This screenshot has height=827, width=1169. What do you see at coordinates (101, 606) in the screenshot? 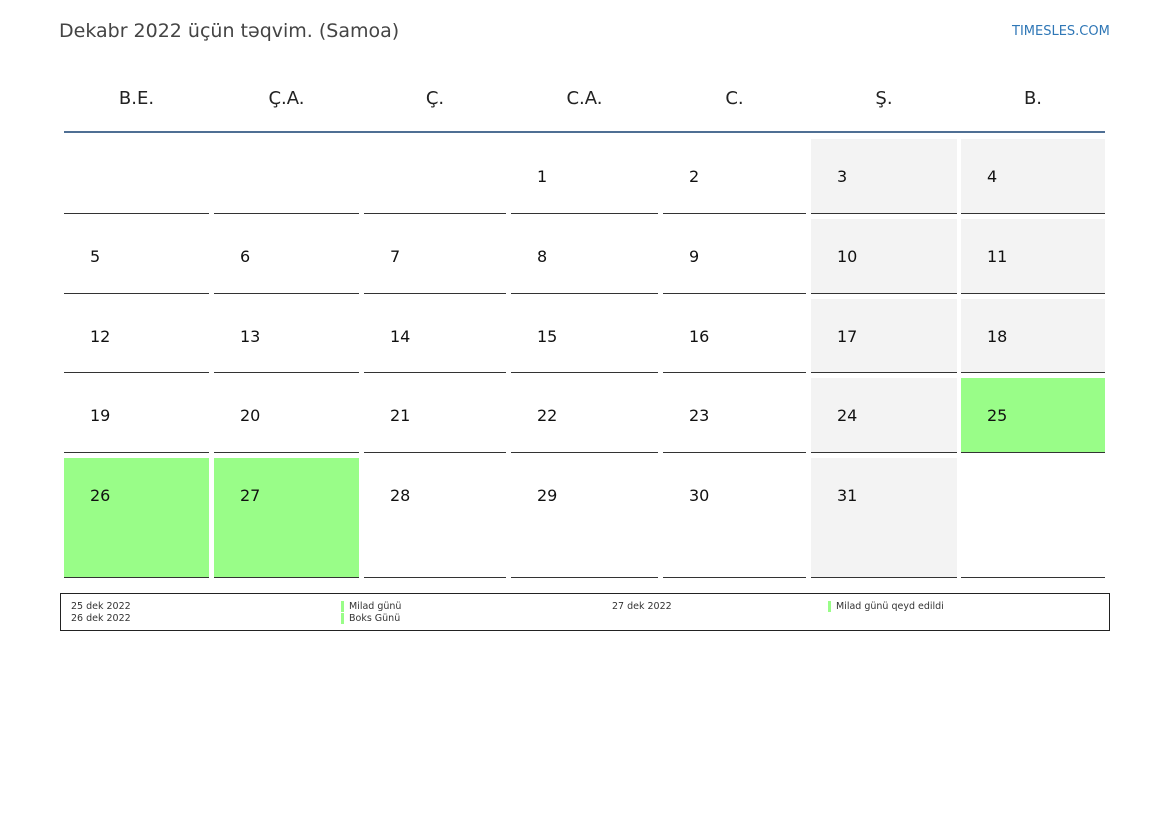
I see `holiday-date: 25 dek 2022` at bounding box center [101, 606].